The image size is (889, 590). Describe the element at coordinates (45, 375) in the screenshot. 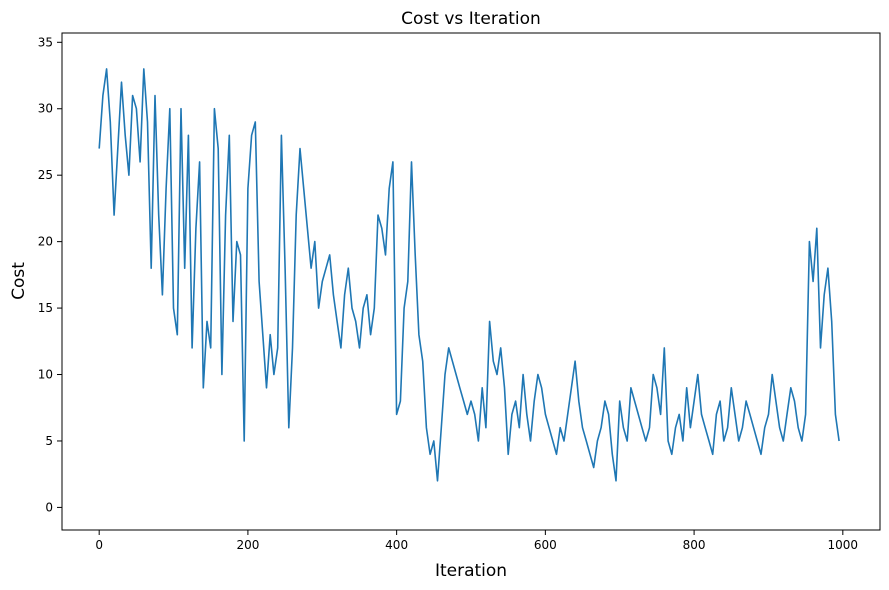

I see `y-tick-label: 10` at that location.